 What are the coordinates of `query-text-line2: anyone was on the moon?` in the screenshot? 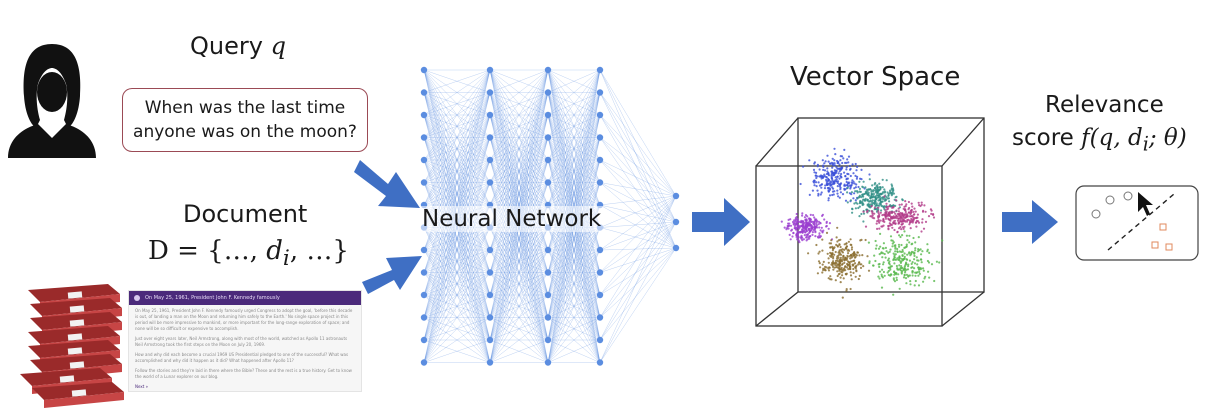 It's located at (245, 132).